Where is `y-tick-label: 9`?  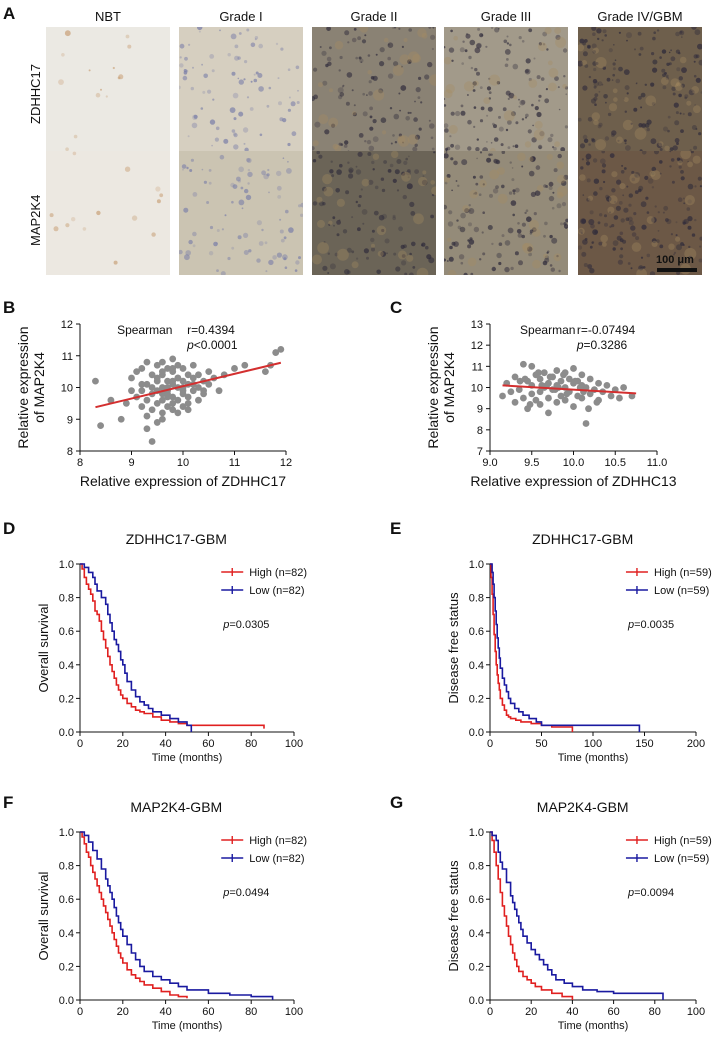 y-tick-label: 9 is located at coordinates (480, 410).